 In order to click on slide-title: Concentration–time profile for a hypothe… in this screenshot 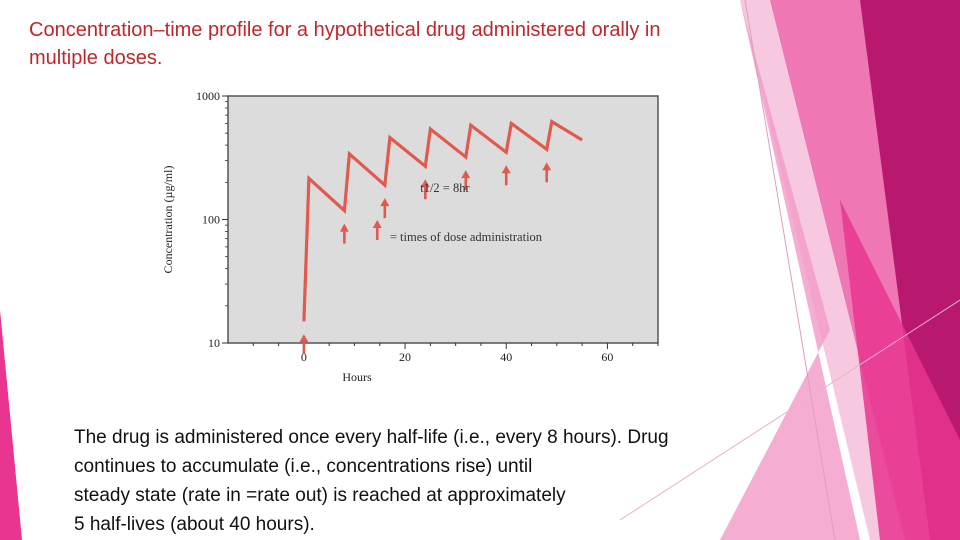, I will do `click(389, 44)`.